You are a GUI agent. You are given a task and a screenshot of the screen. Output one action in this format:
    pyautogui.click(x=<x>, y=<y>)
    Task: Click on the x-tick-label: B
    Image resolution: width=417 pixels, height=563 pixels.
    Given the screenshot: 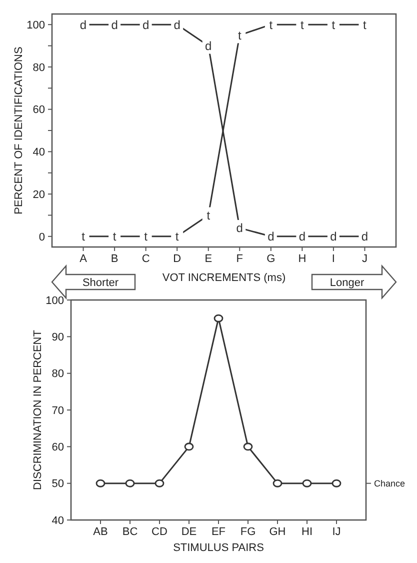 What is the action you would take?
    pyautogui.click(x=114, y=259)
    